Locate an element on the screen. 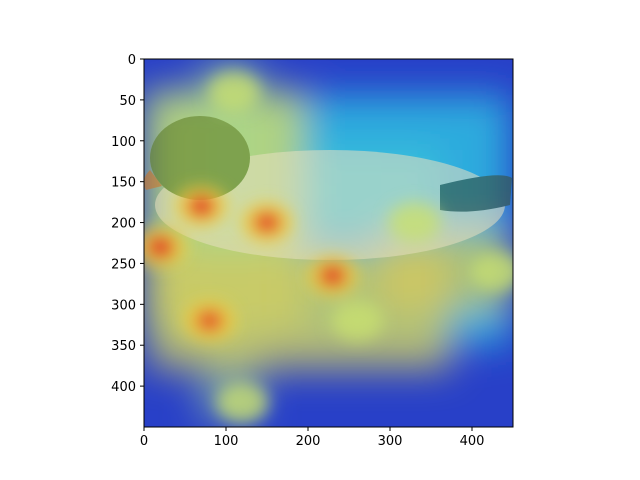 Image resolution: width=640 pixels, height=480 pixels. y-tick-label: 50 is located at coordinates (127, 101).